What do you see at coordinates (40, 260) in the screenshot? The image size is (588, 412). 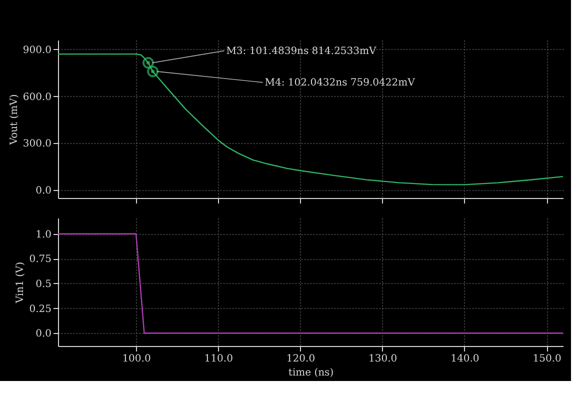 I see `y-tick-label: 0.75` at bounding box center [40, 260].